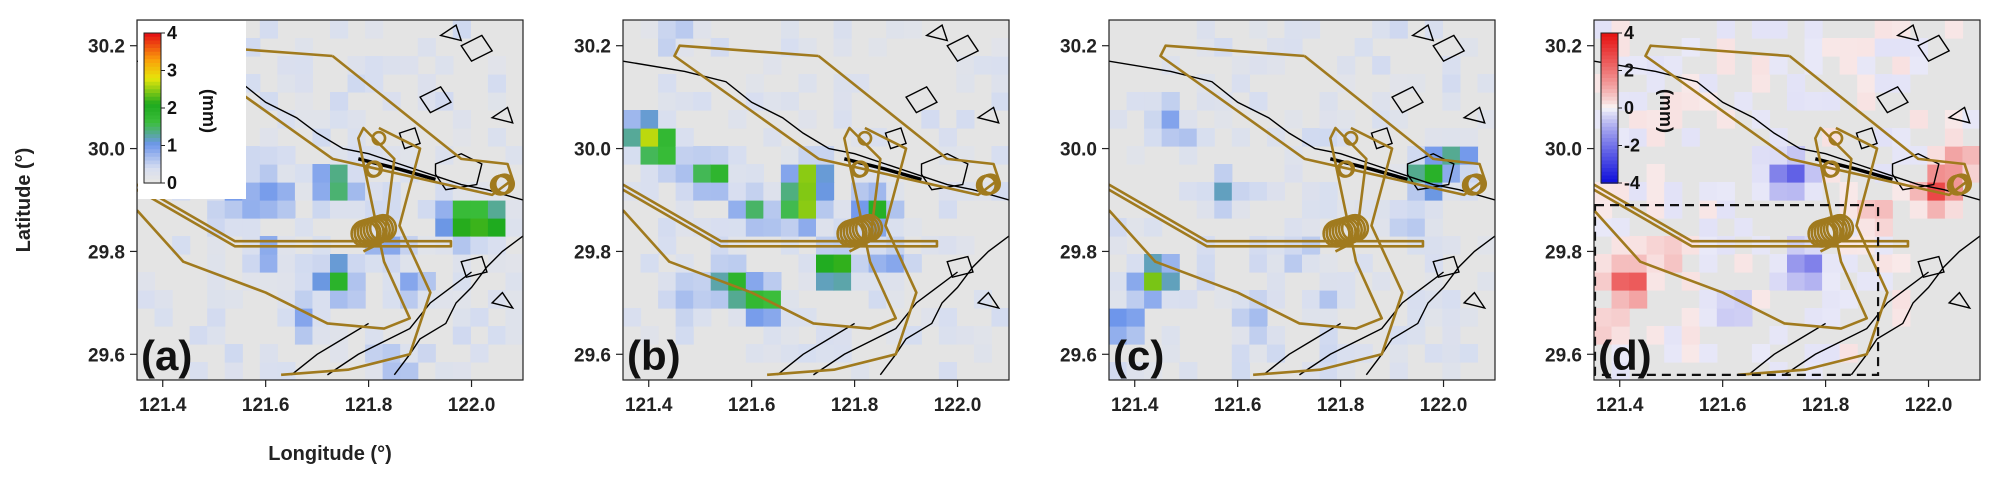 The height and width of the screenshot is (483, 2002). I want to click on y-tick-label: 30.2, so click(592, 47).